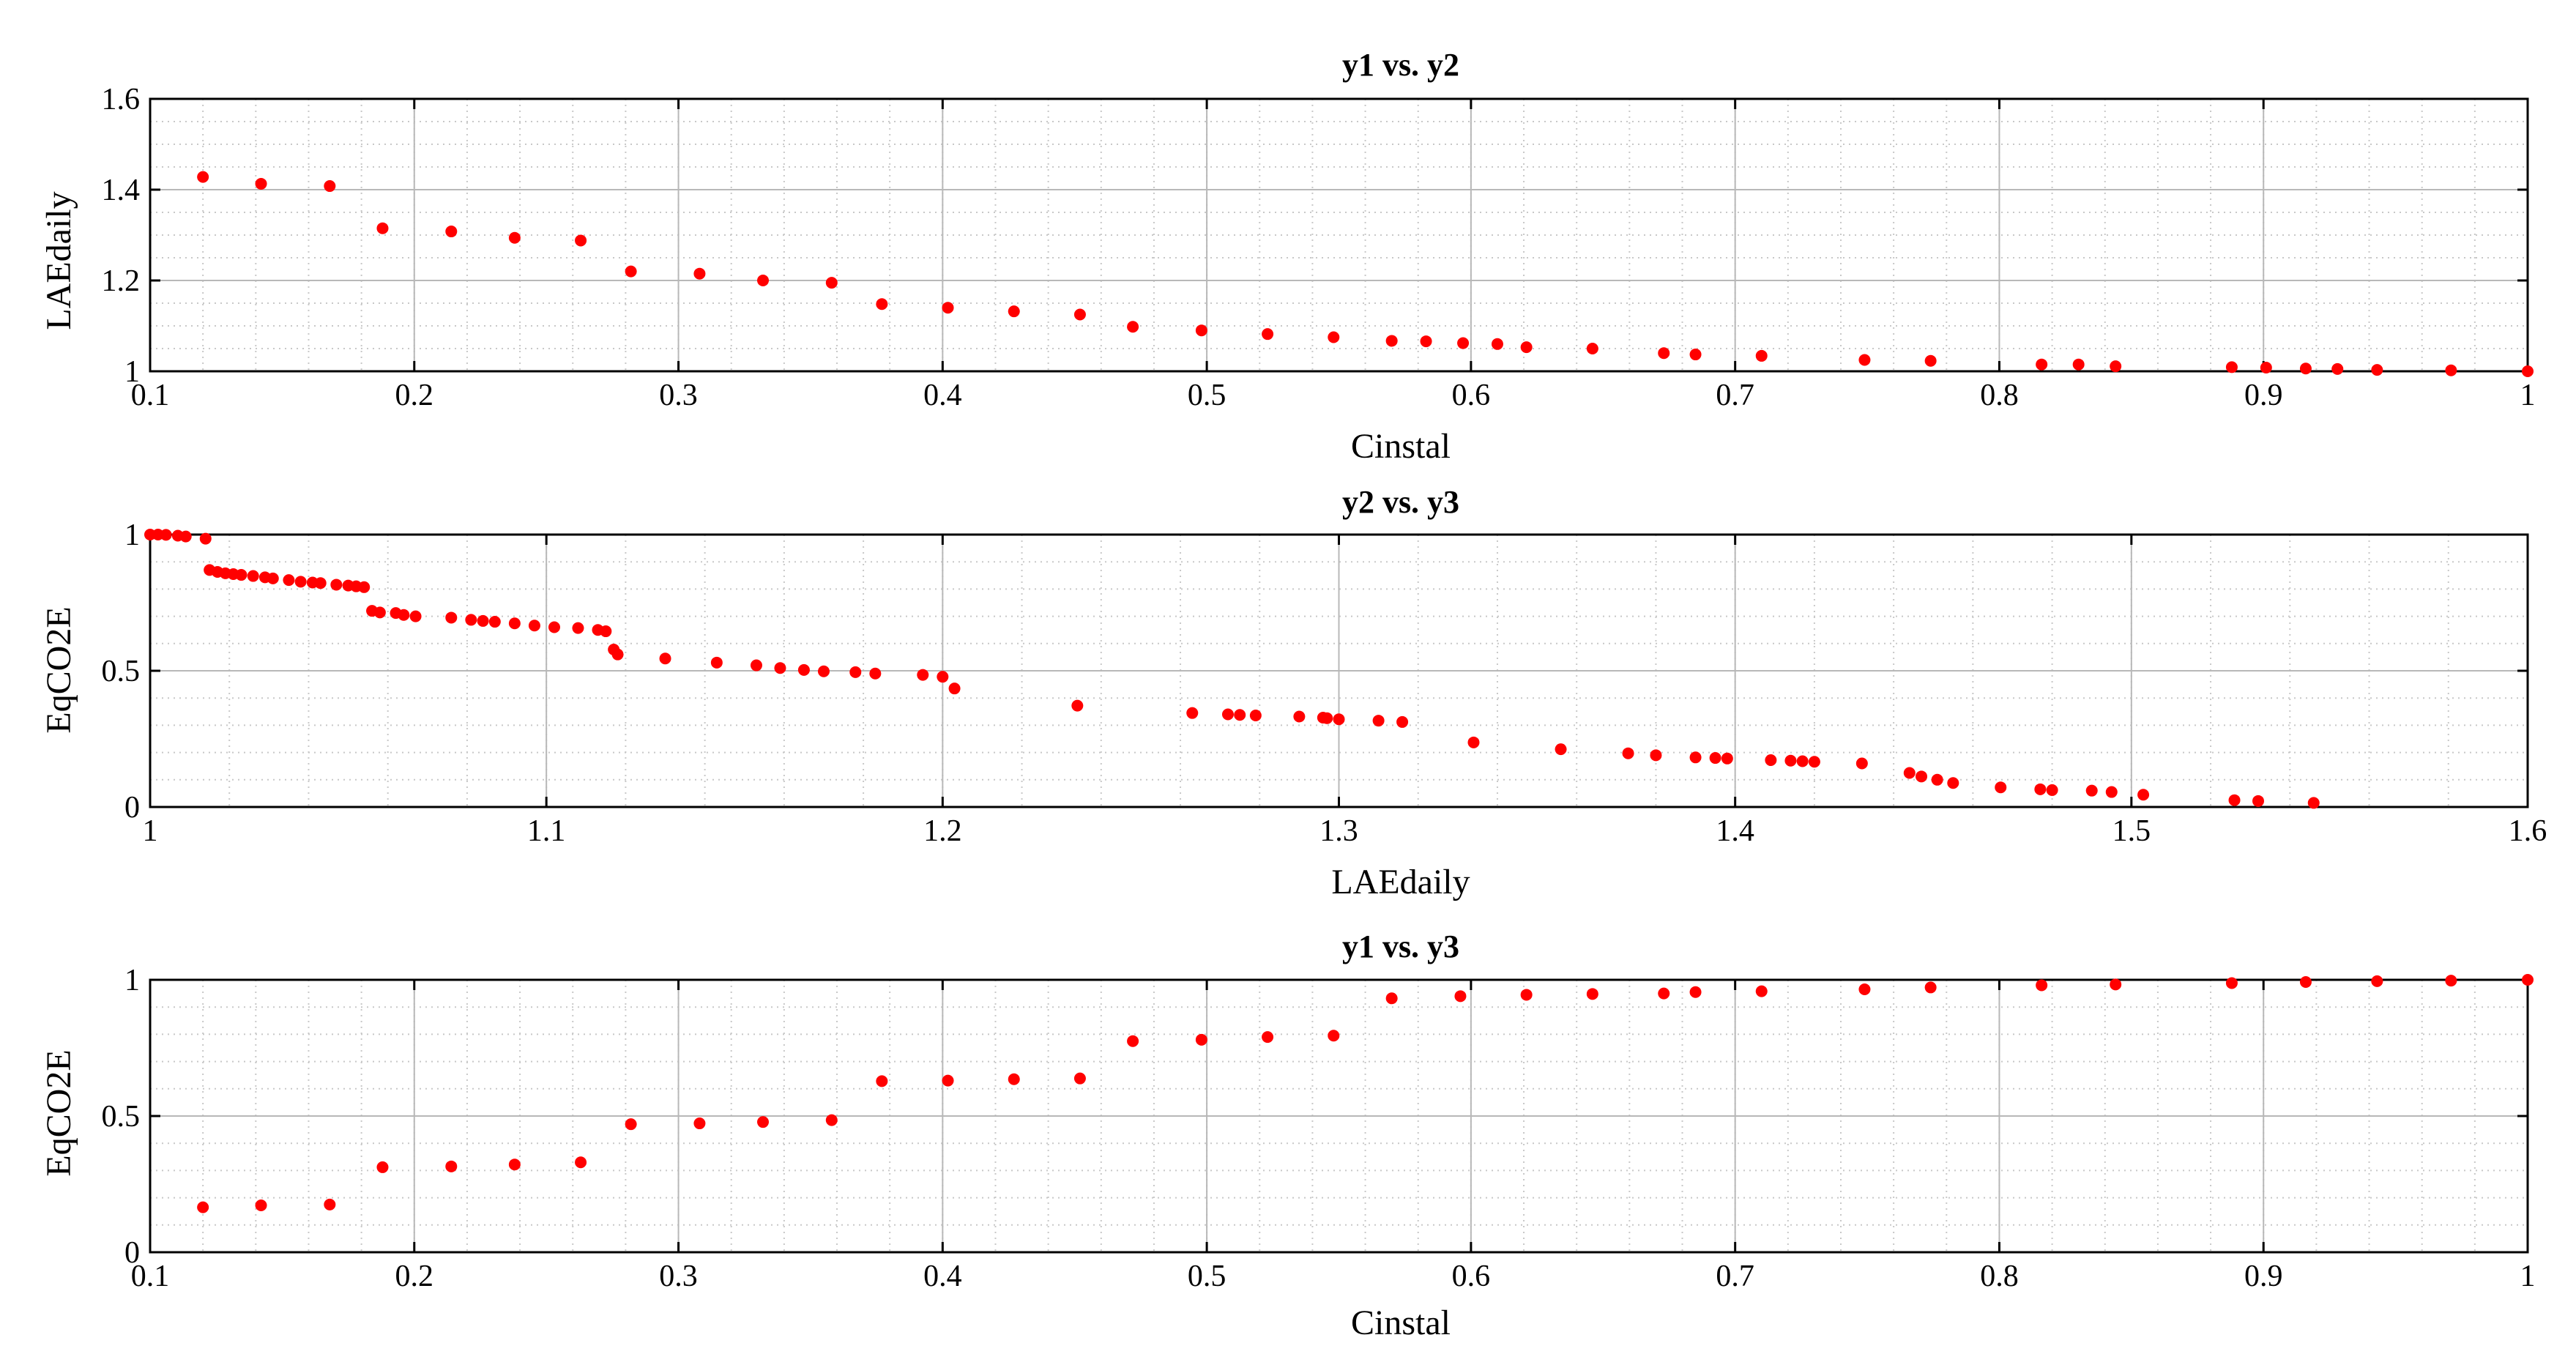 The width and height of the screenshot is (2576, 1365). Describe the element at coordinates (2131, 831) in the screenshot. I see `x-tick-label: 1.5` at that location.